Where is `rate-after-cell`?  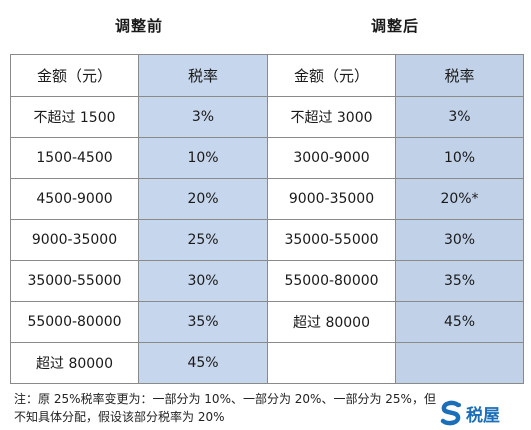 rate-after-cell is located at coordinates (459, 363).